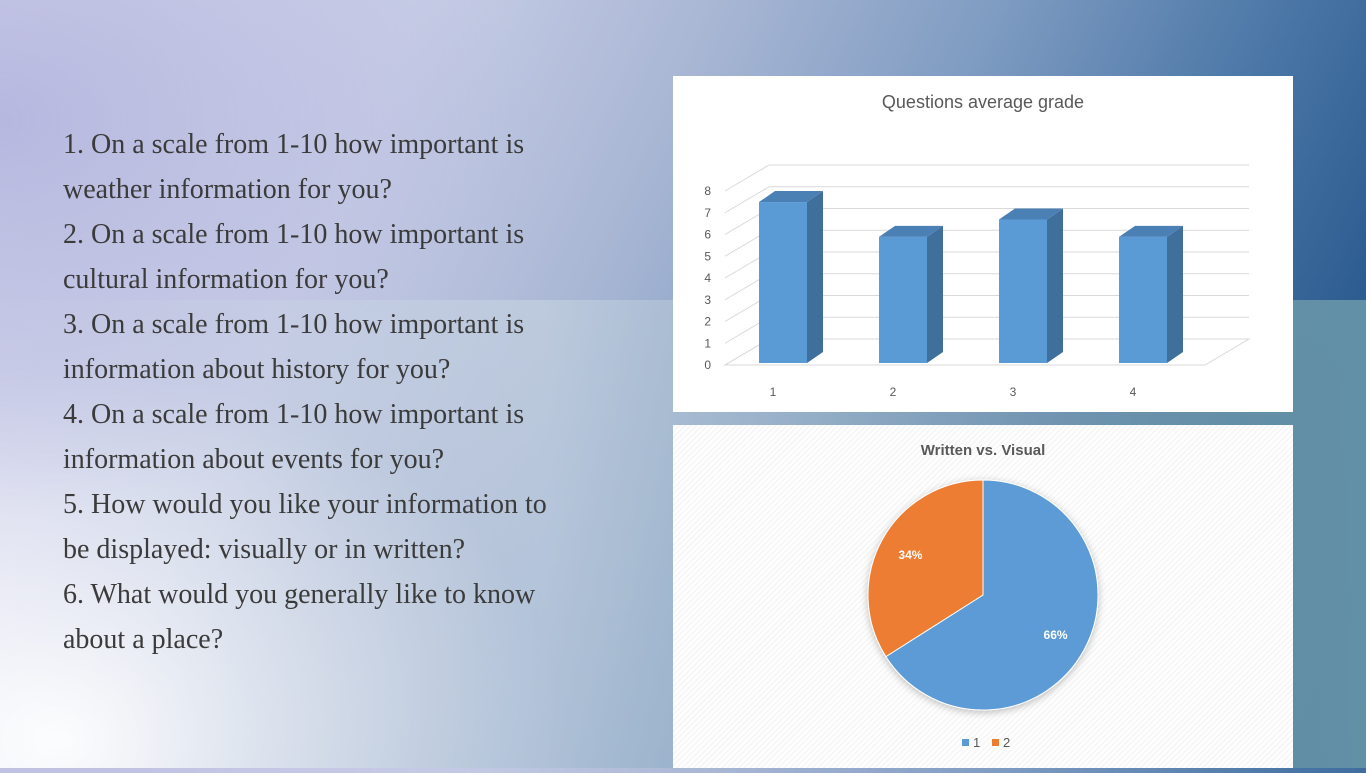 The width and height of the screenshot is (1366, 773). I want to click on pie-data-label: 34%, so click(910, 555).